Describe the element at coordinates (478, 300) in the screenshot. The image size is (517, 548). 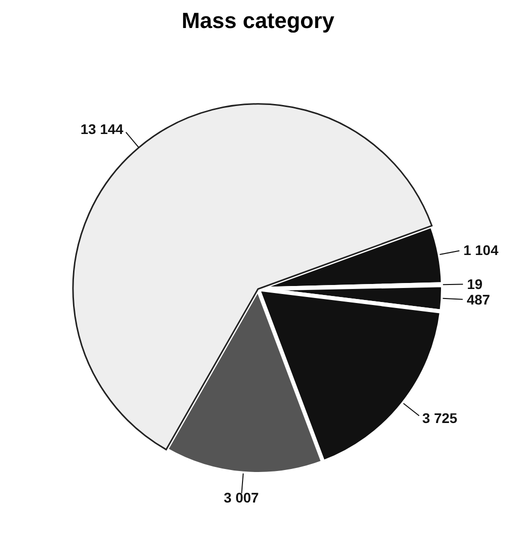
I see `data-label: 487` at that location.